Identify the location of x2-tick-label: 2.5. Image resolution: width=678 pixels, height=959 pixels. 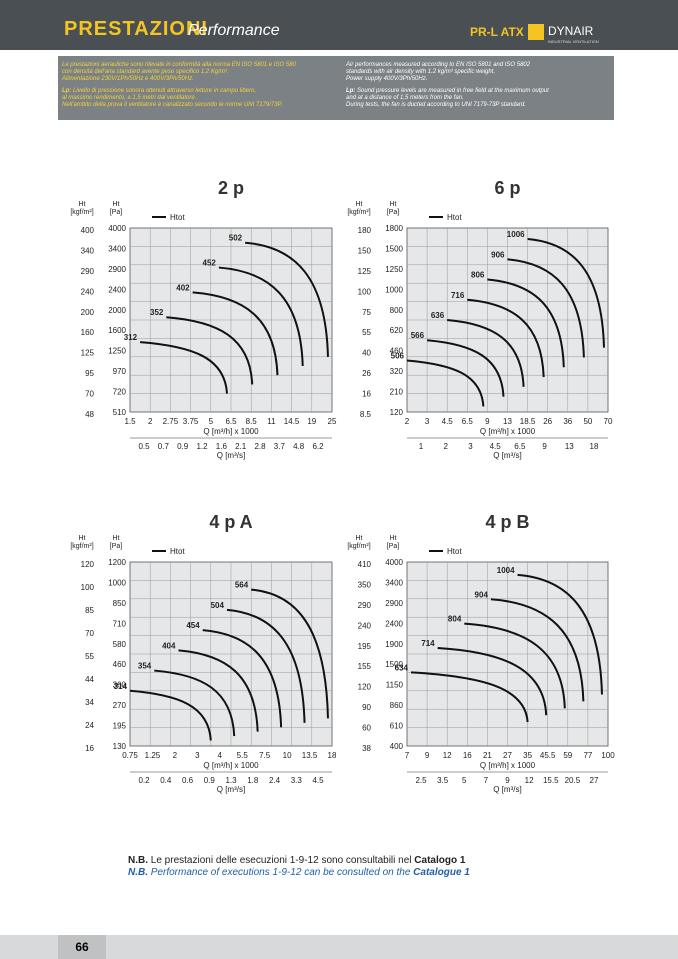
(421, 780).